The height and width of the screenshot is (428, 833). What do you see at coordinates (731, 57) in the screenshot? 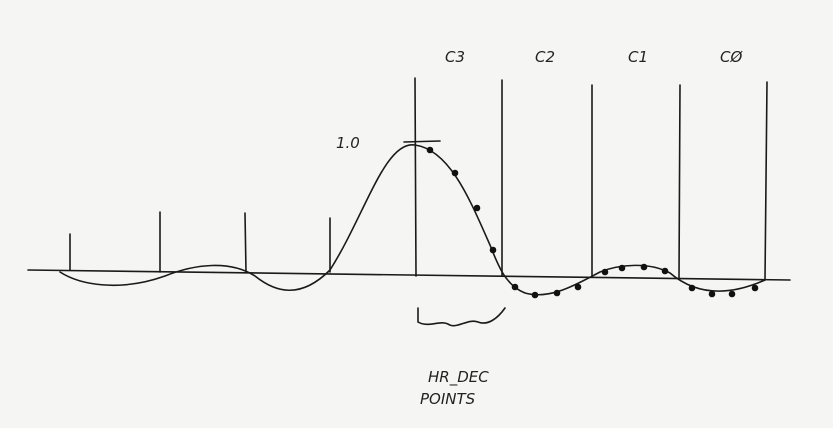
I see `column-label: CØ` at bounding box center [731, 57].